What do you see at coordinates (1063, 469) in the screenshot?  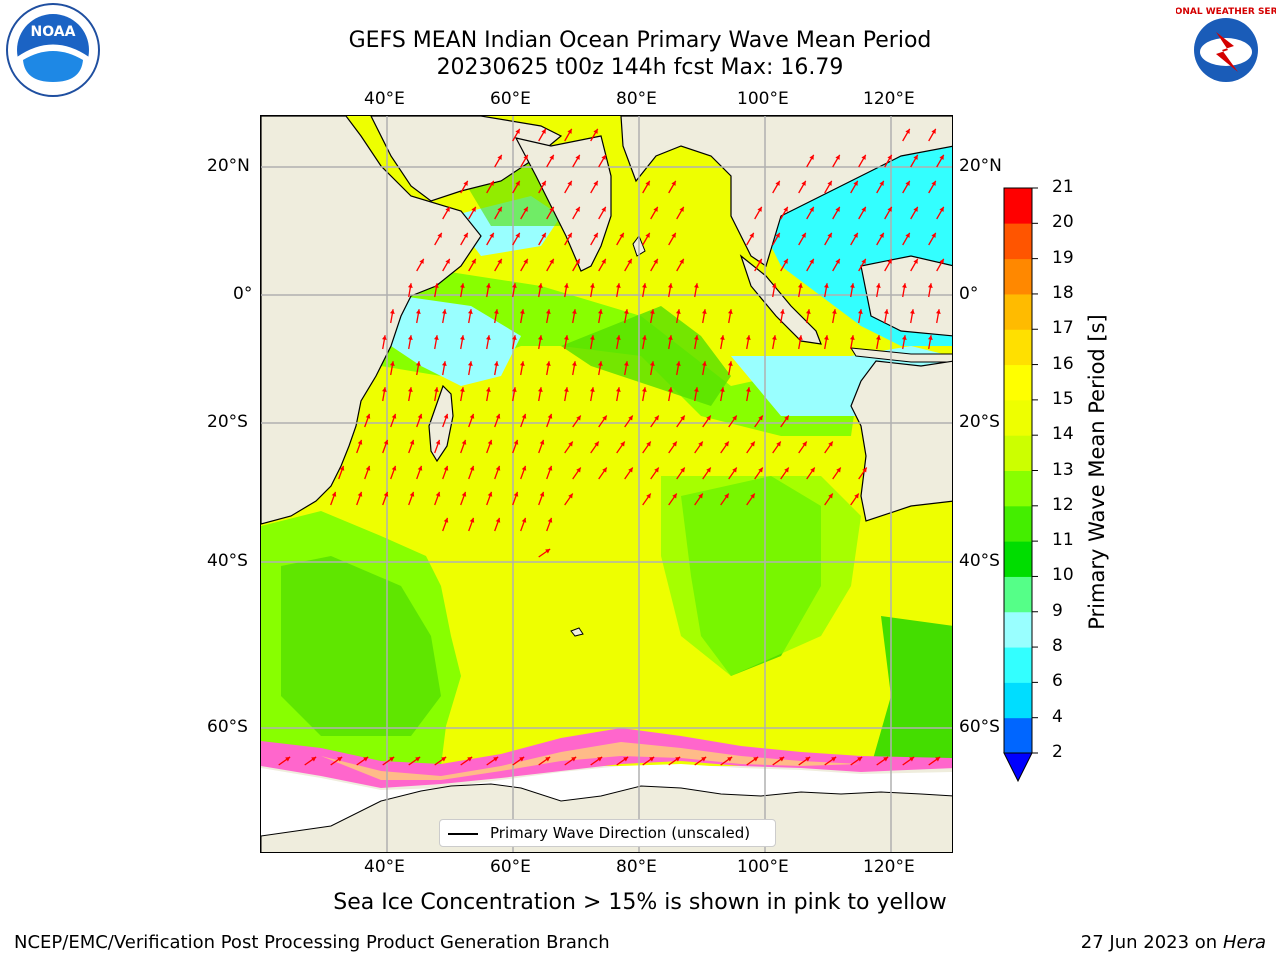 I see `colorbar-tick-label: 13` at bounding box center [1063, 469].